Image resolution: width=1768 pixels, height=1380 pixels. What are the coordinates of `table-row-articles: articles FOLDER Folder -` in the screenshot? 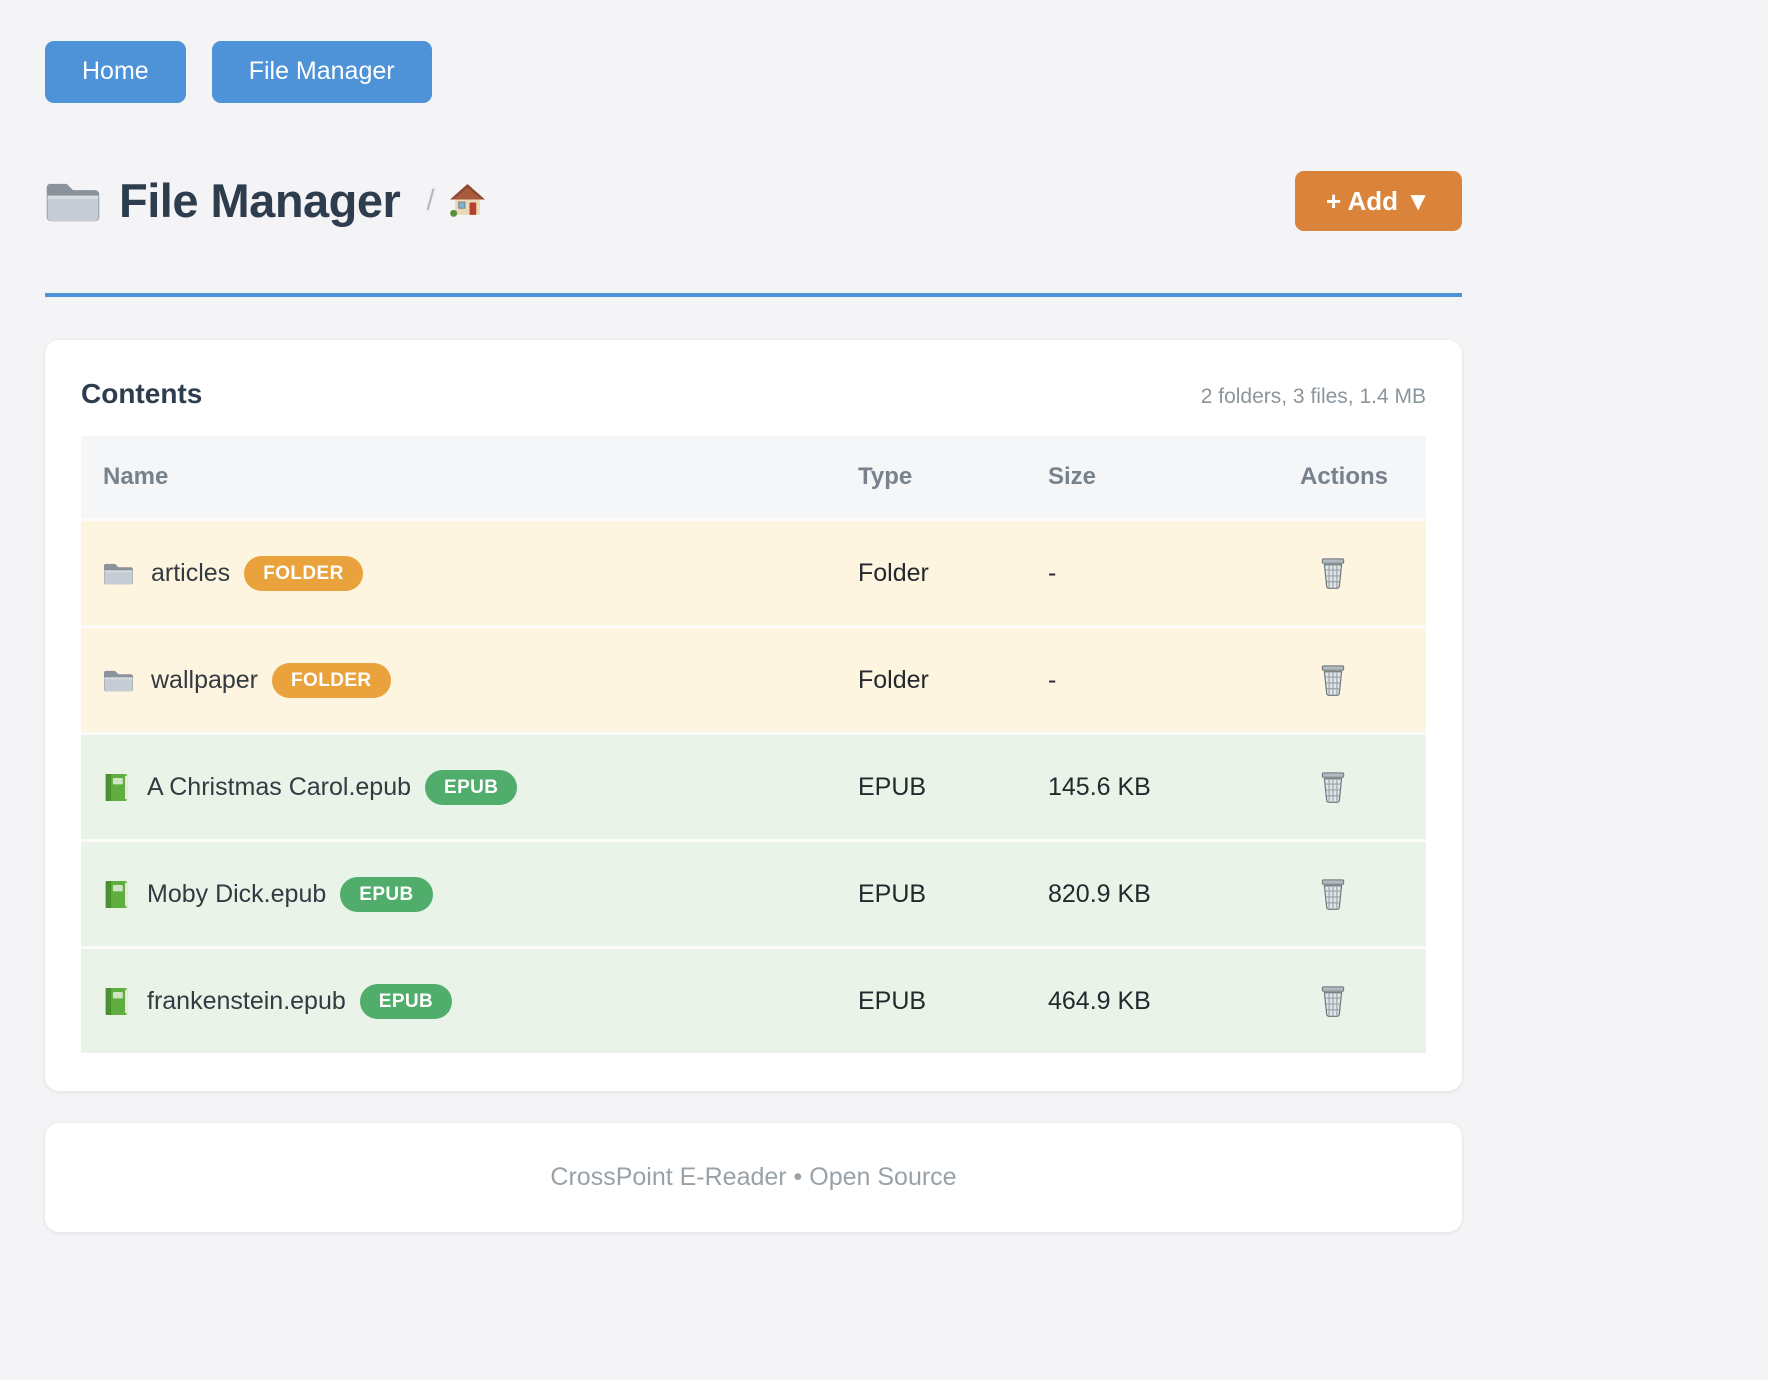 It's located at (753, 572).